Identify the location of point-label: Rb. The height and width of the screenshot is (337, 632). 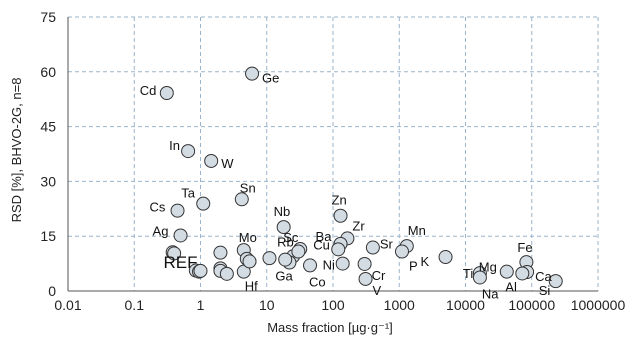
(285, 241).